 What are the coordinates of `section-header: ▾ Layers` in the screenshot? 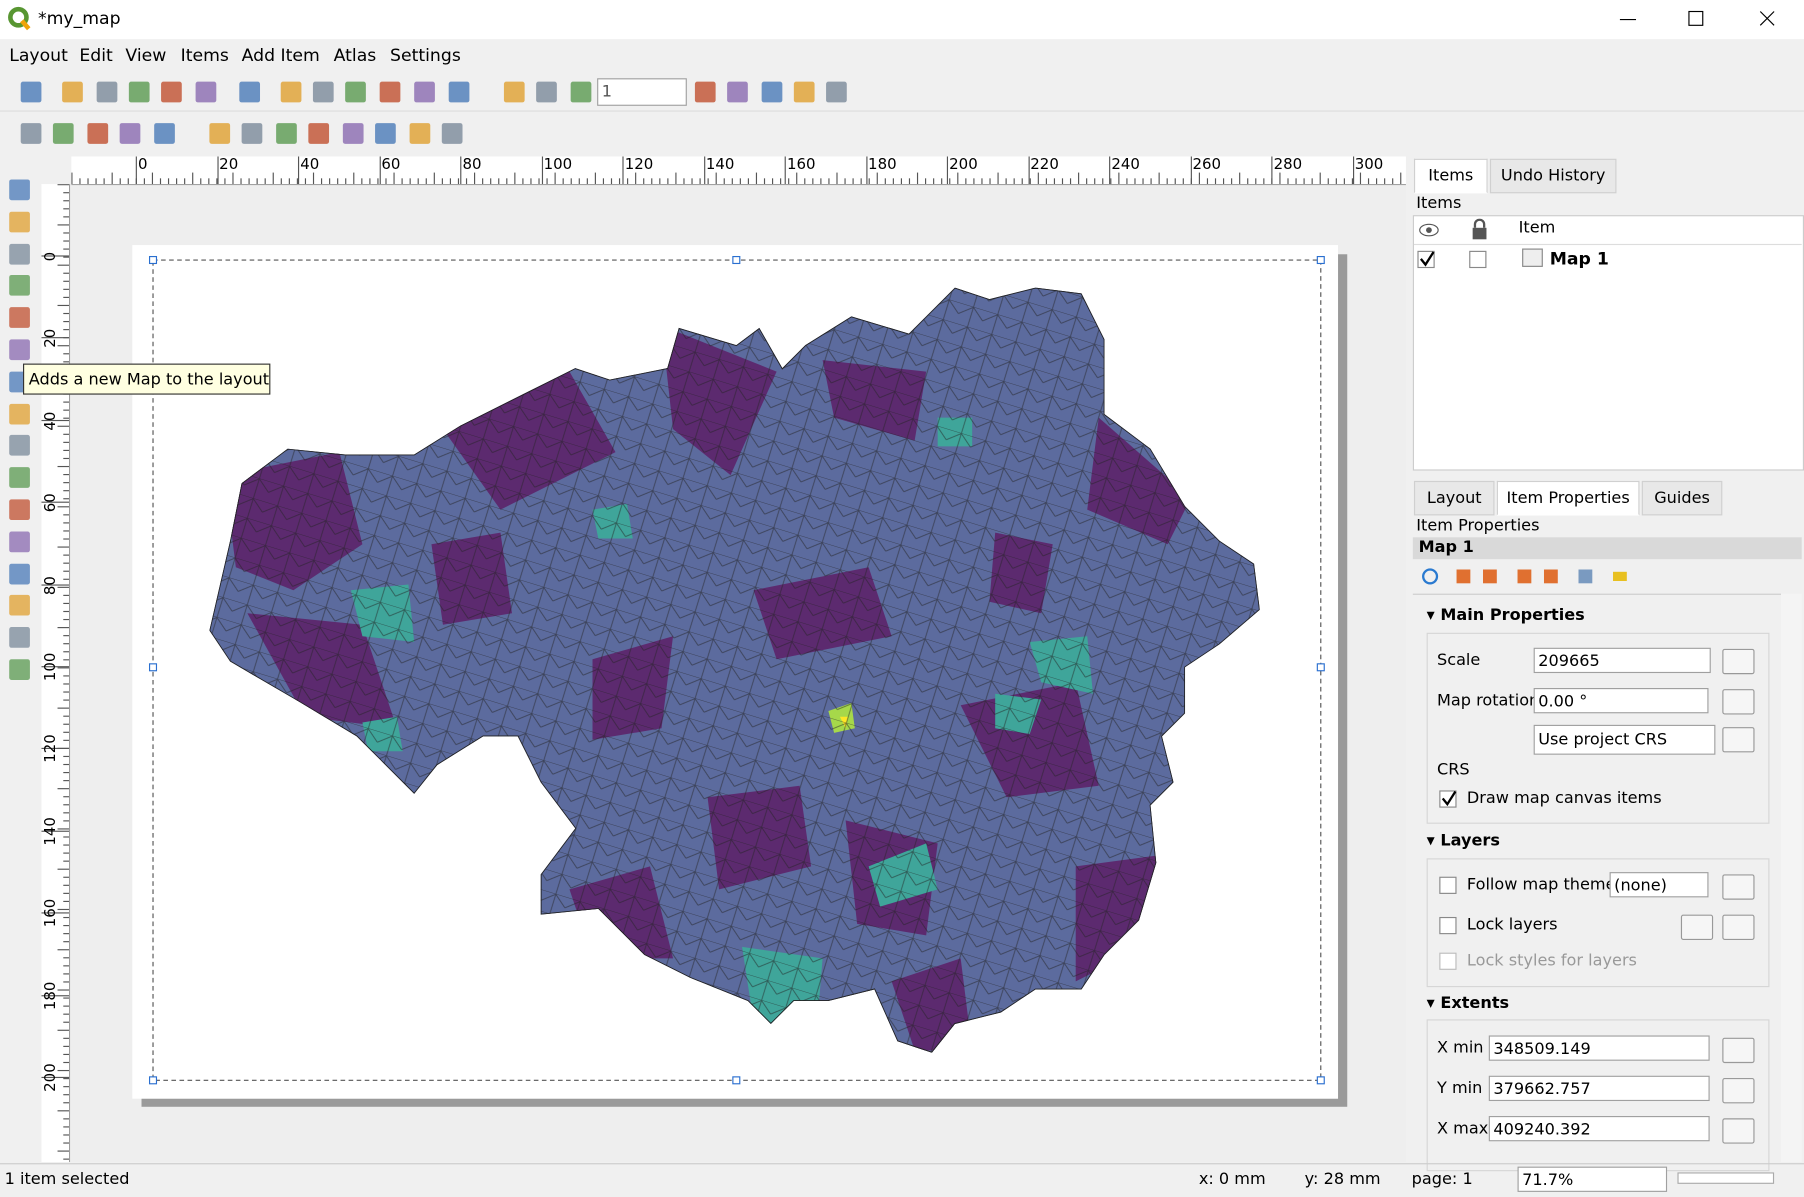 It's located at (1463, 841).